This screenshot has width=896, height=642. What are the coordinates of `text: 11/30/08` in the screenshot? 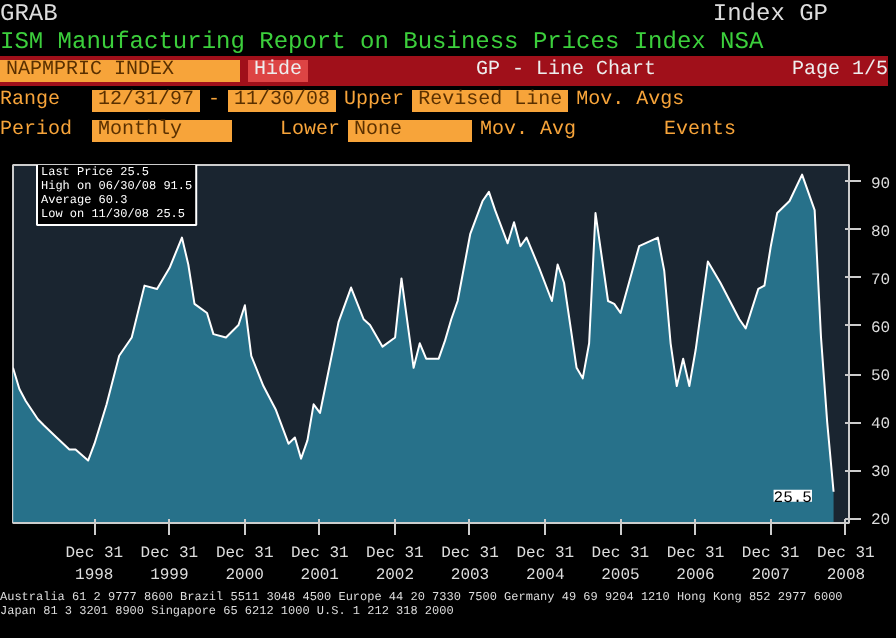 It's located at (282, 101).